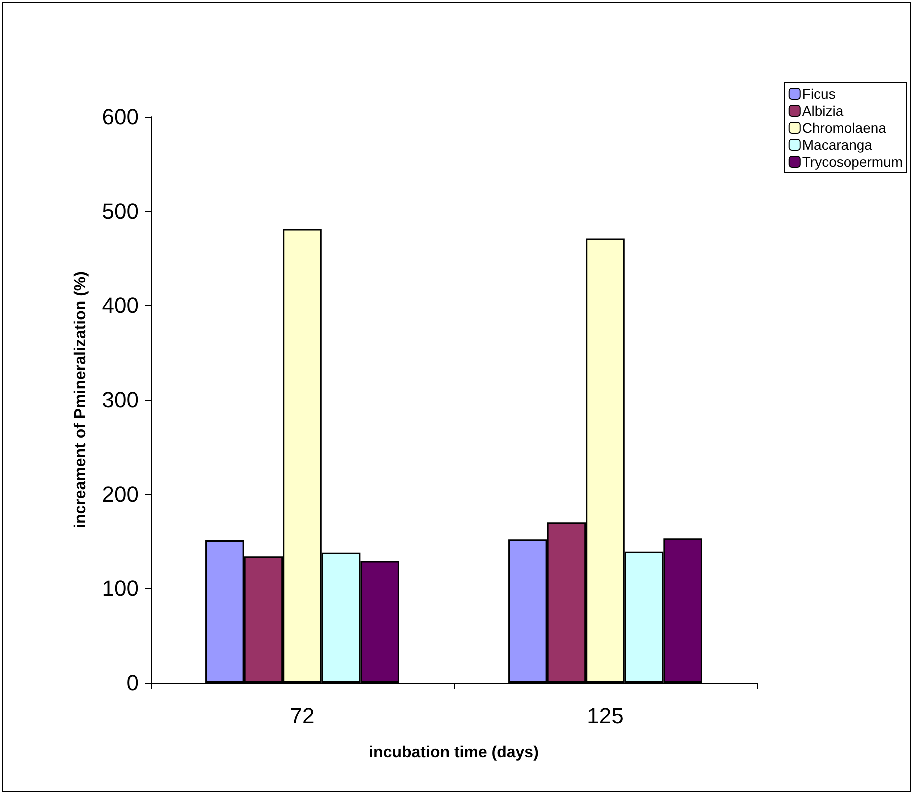 This screenshot has height=796, width=915. Describe the element at coordinates (823, 111) in the screenshot. I see `legend-label: Albizia` at that location.